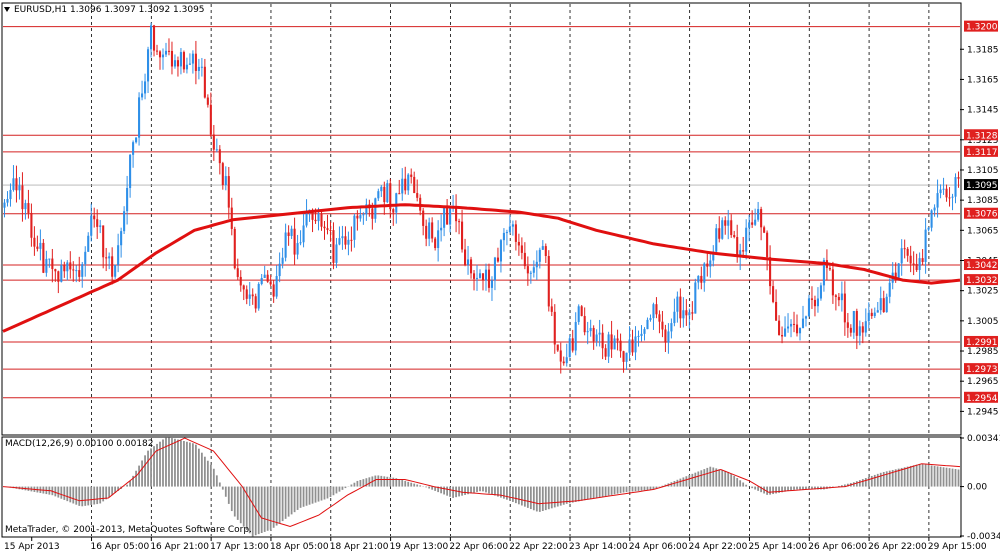 Image resolution: width=1000 pixels, height=557 pixels. What do you see at coordinates (777, 547) in the screenshot?
I see `x-tick-label: 25 Apr 14:00` at bounding box center [777, 547].